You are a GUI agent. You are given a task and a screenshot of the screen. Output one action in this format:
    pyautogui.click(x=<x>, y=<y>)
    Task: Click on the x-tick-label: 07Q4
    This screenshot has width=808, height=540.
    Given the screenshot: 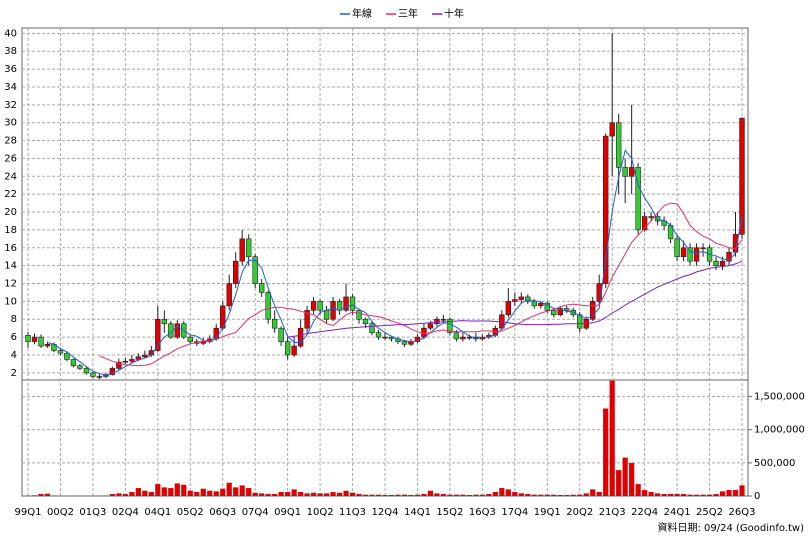 What is the action you would take?
    pyautogui.click(x=255, y=512)
    